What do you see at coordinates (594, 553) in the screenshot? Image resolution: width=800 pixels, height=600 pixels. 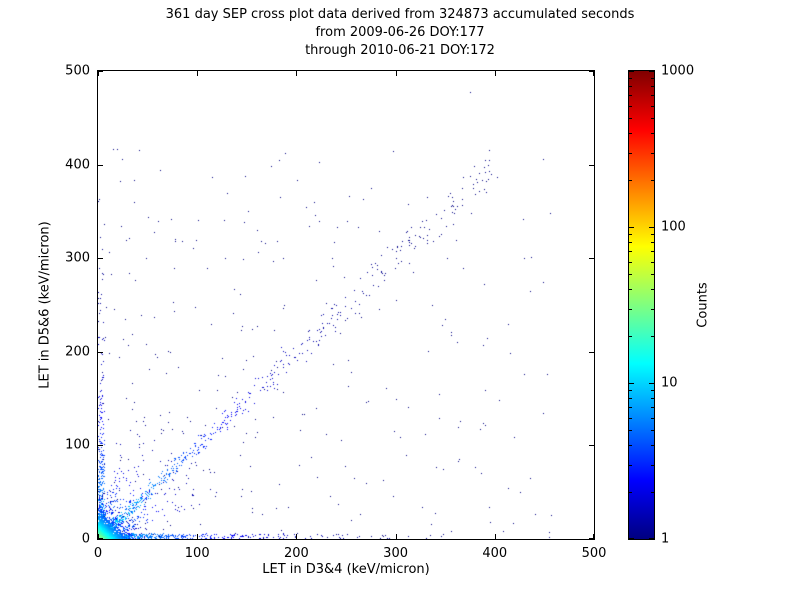 I see `x-tick-label: 500` at bounding box center [594, 553].